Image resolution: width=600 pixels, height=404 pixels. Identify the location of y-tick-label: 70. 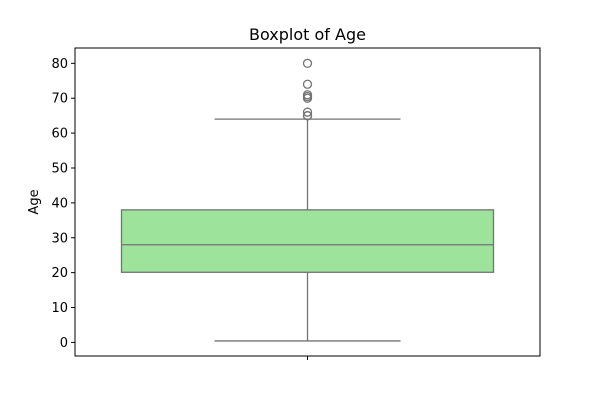
(59, 99).